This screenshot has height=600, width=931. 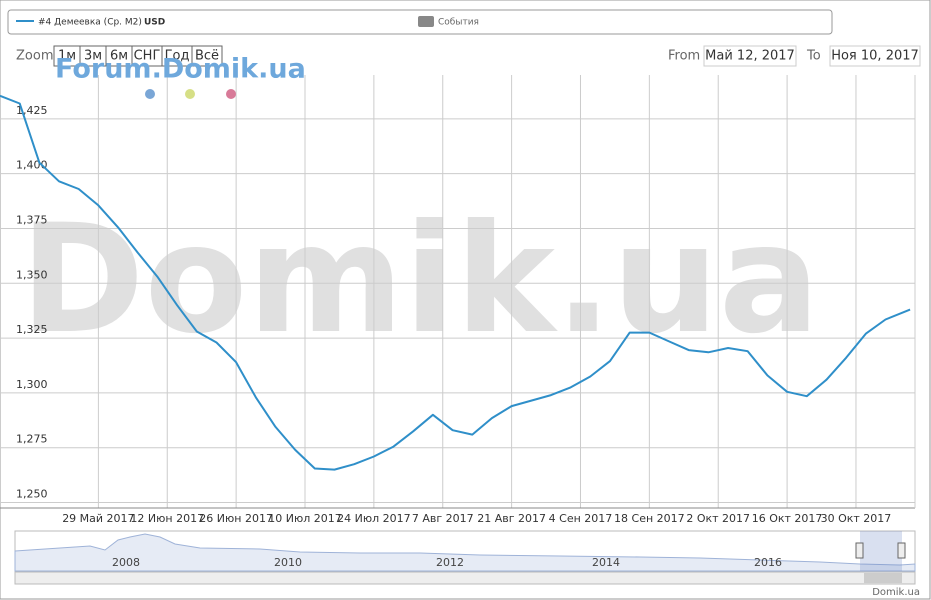 I want to click on zoom-button-label: Всё, so click(x=207, y=56).